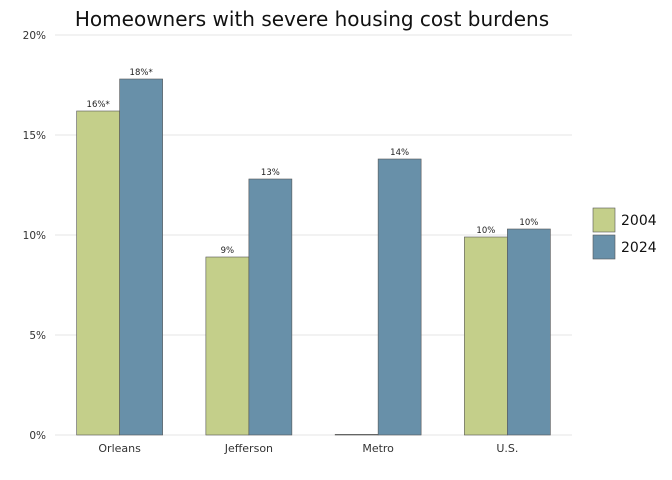 The image size is (672, 480). I want to click on y-tick-label: 15%, so click(34, 136).